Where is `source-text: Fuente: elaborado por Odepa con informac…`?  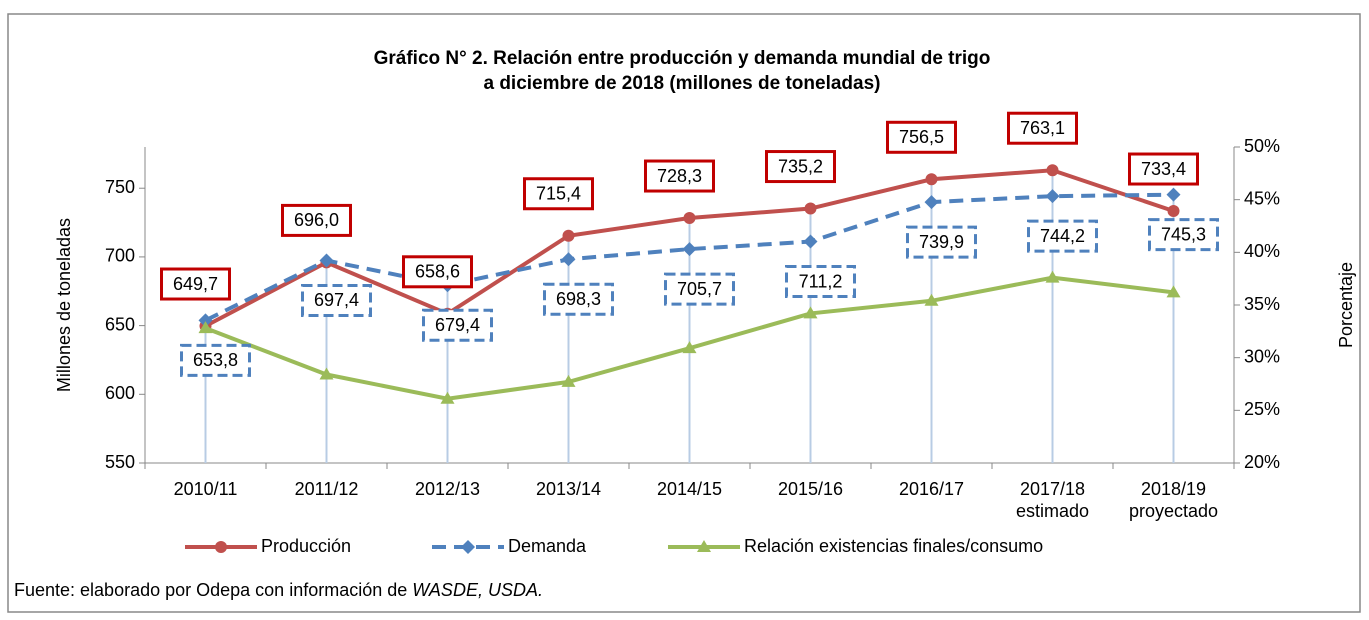 source-text: Fuente: elaborado por Odepa con informac… is located at coordinates (213, 590).